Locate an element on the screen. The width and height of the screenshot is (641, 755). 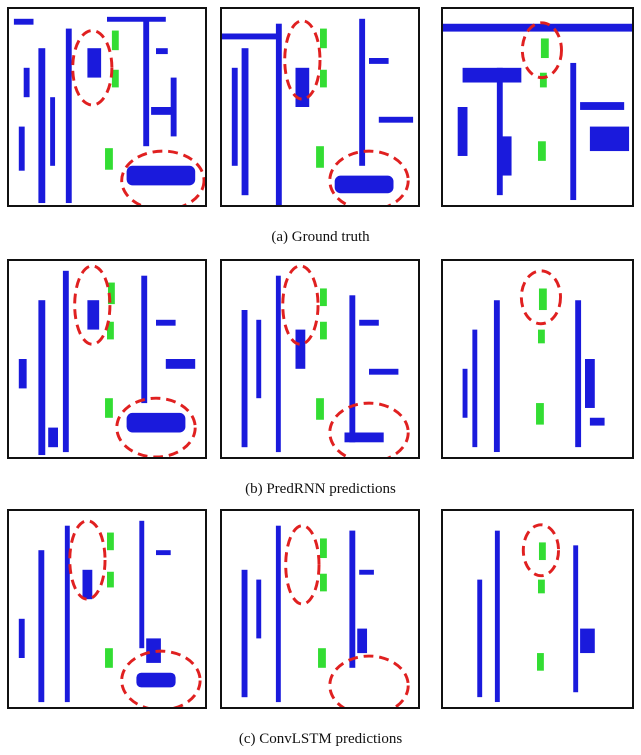
row-caption-ground-truth: (a) Ground truth is located at coordinates (320, 237).